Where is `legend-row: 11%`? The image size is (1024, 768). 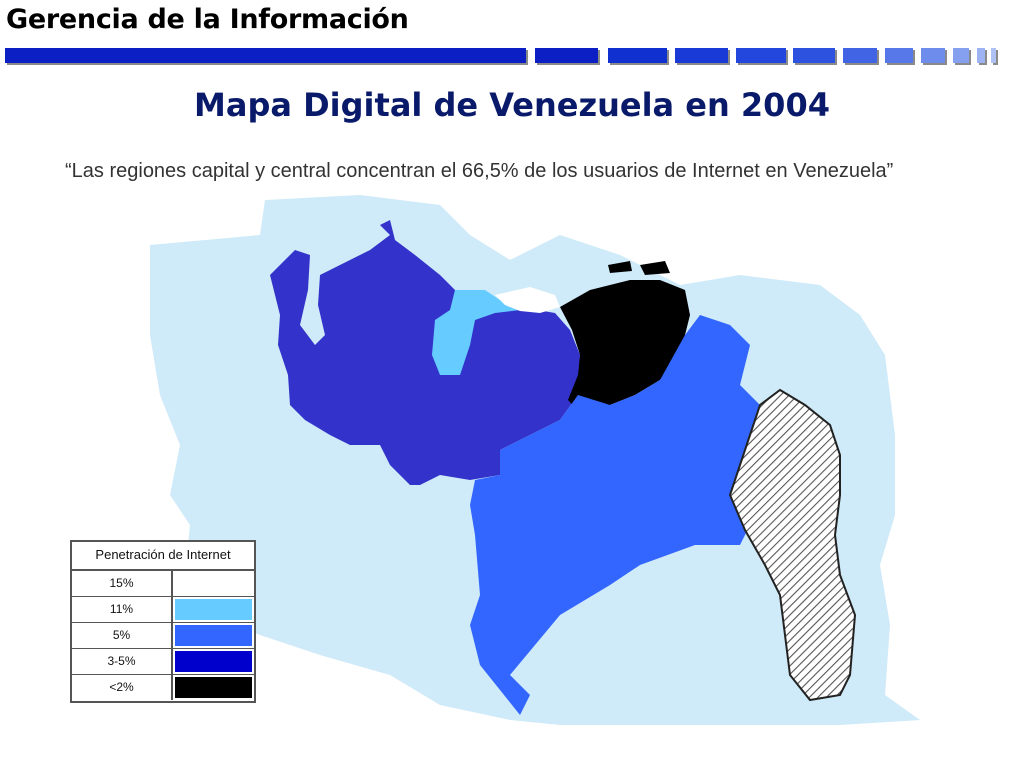
legend-row: 11% is located at coordinates (163, 610).